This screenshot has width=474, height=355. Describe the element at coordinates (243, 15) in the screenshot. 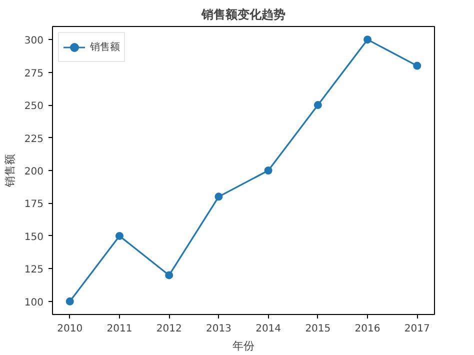

I see `chart-title: 销售额变化趋势` at that location.